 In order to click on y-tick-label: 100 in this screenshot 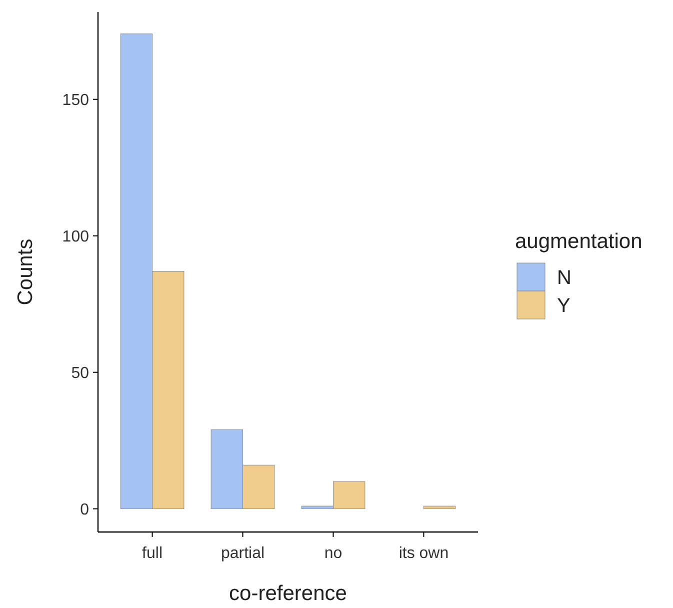, I will do `click(76, 237)`.